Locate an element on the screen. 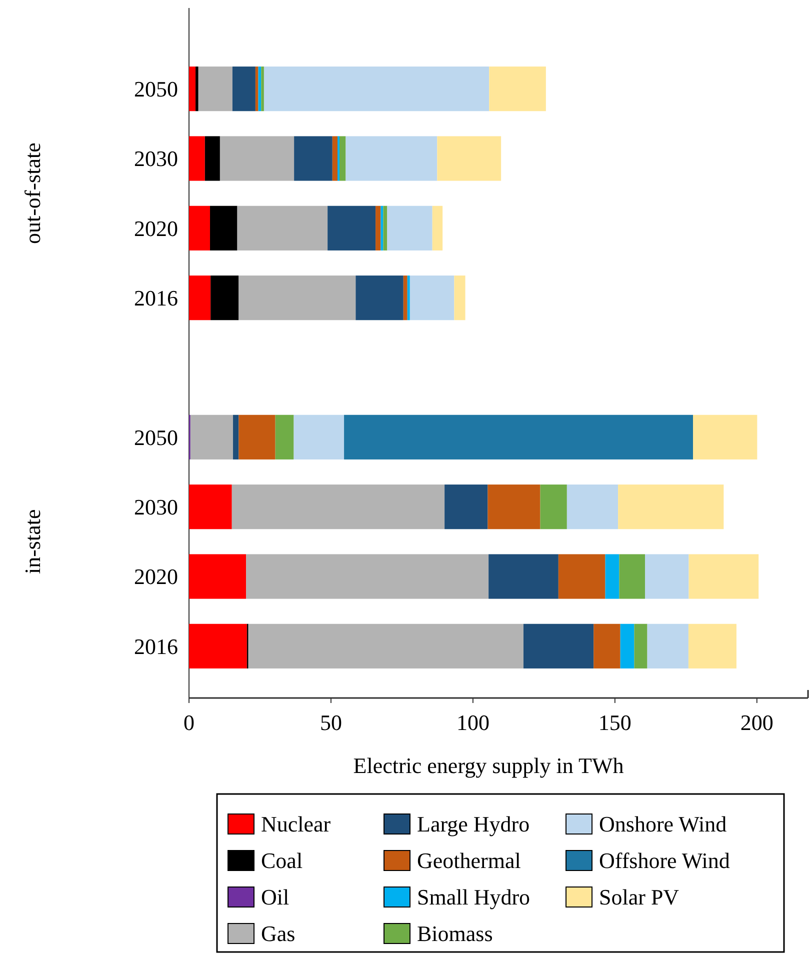 The height and width of the screenshot is (954, 809). x-tick-label: 200 is located at coordinates (757, 722).